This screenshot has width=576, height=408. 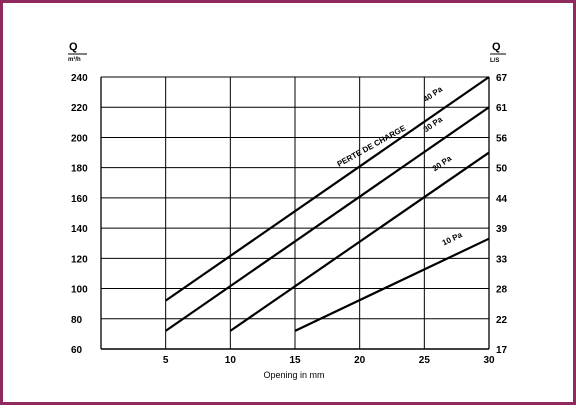 What do you see at coordinates (77, 350) in the screenshot?
I see `y-tick-label-left: 60` at bounding box center [77, 350].